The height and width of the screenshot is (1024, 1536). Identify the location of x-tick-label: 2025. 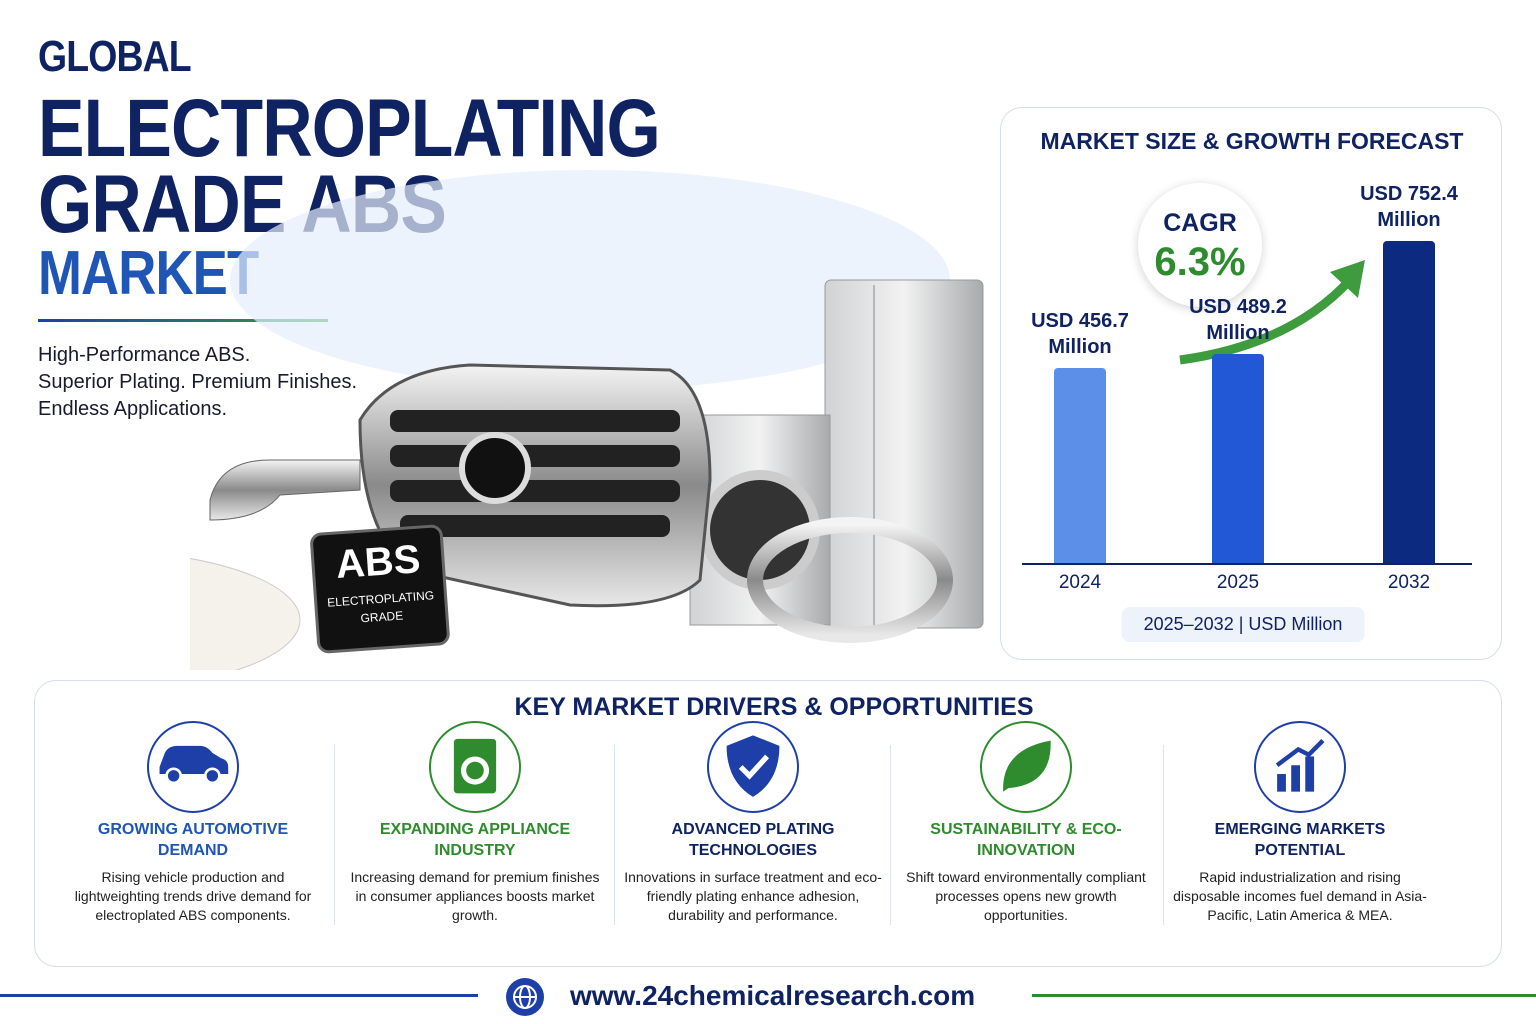
(1238, 582).